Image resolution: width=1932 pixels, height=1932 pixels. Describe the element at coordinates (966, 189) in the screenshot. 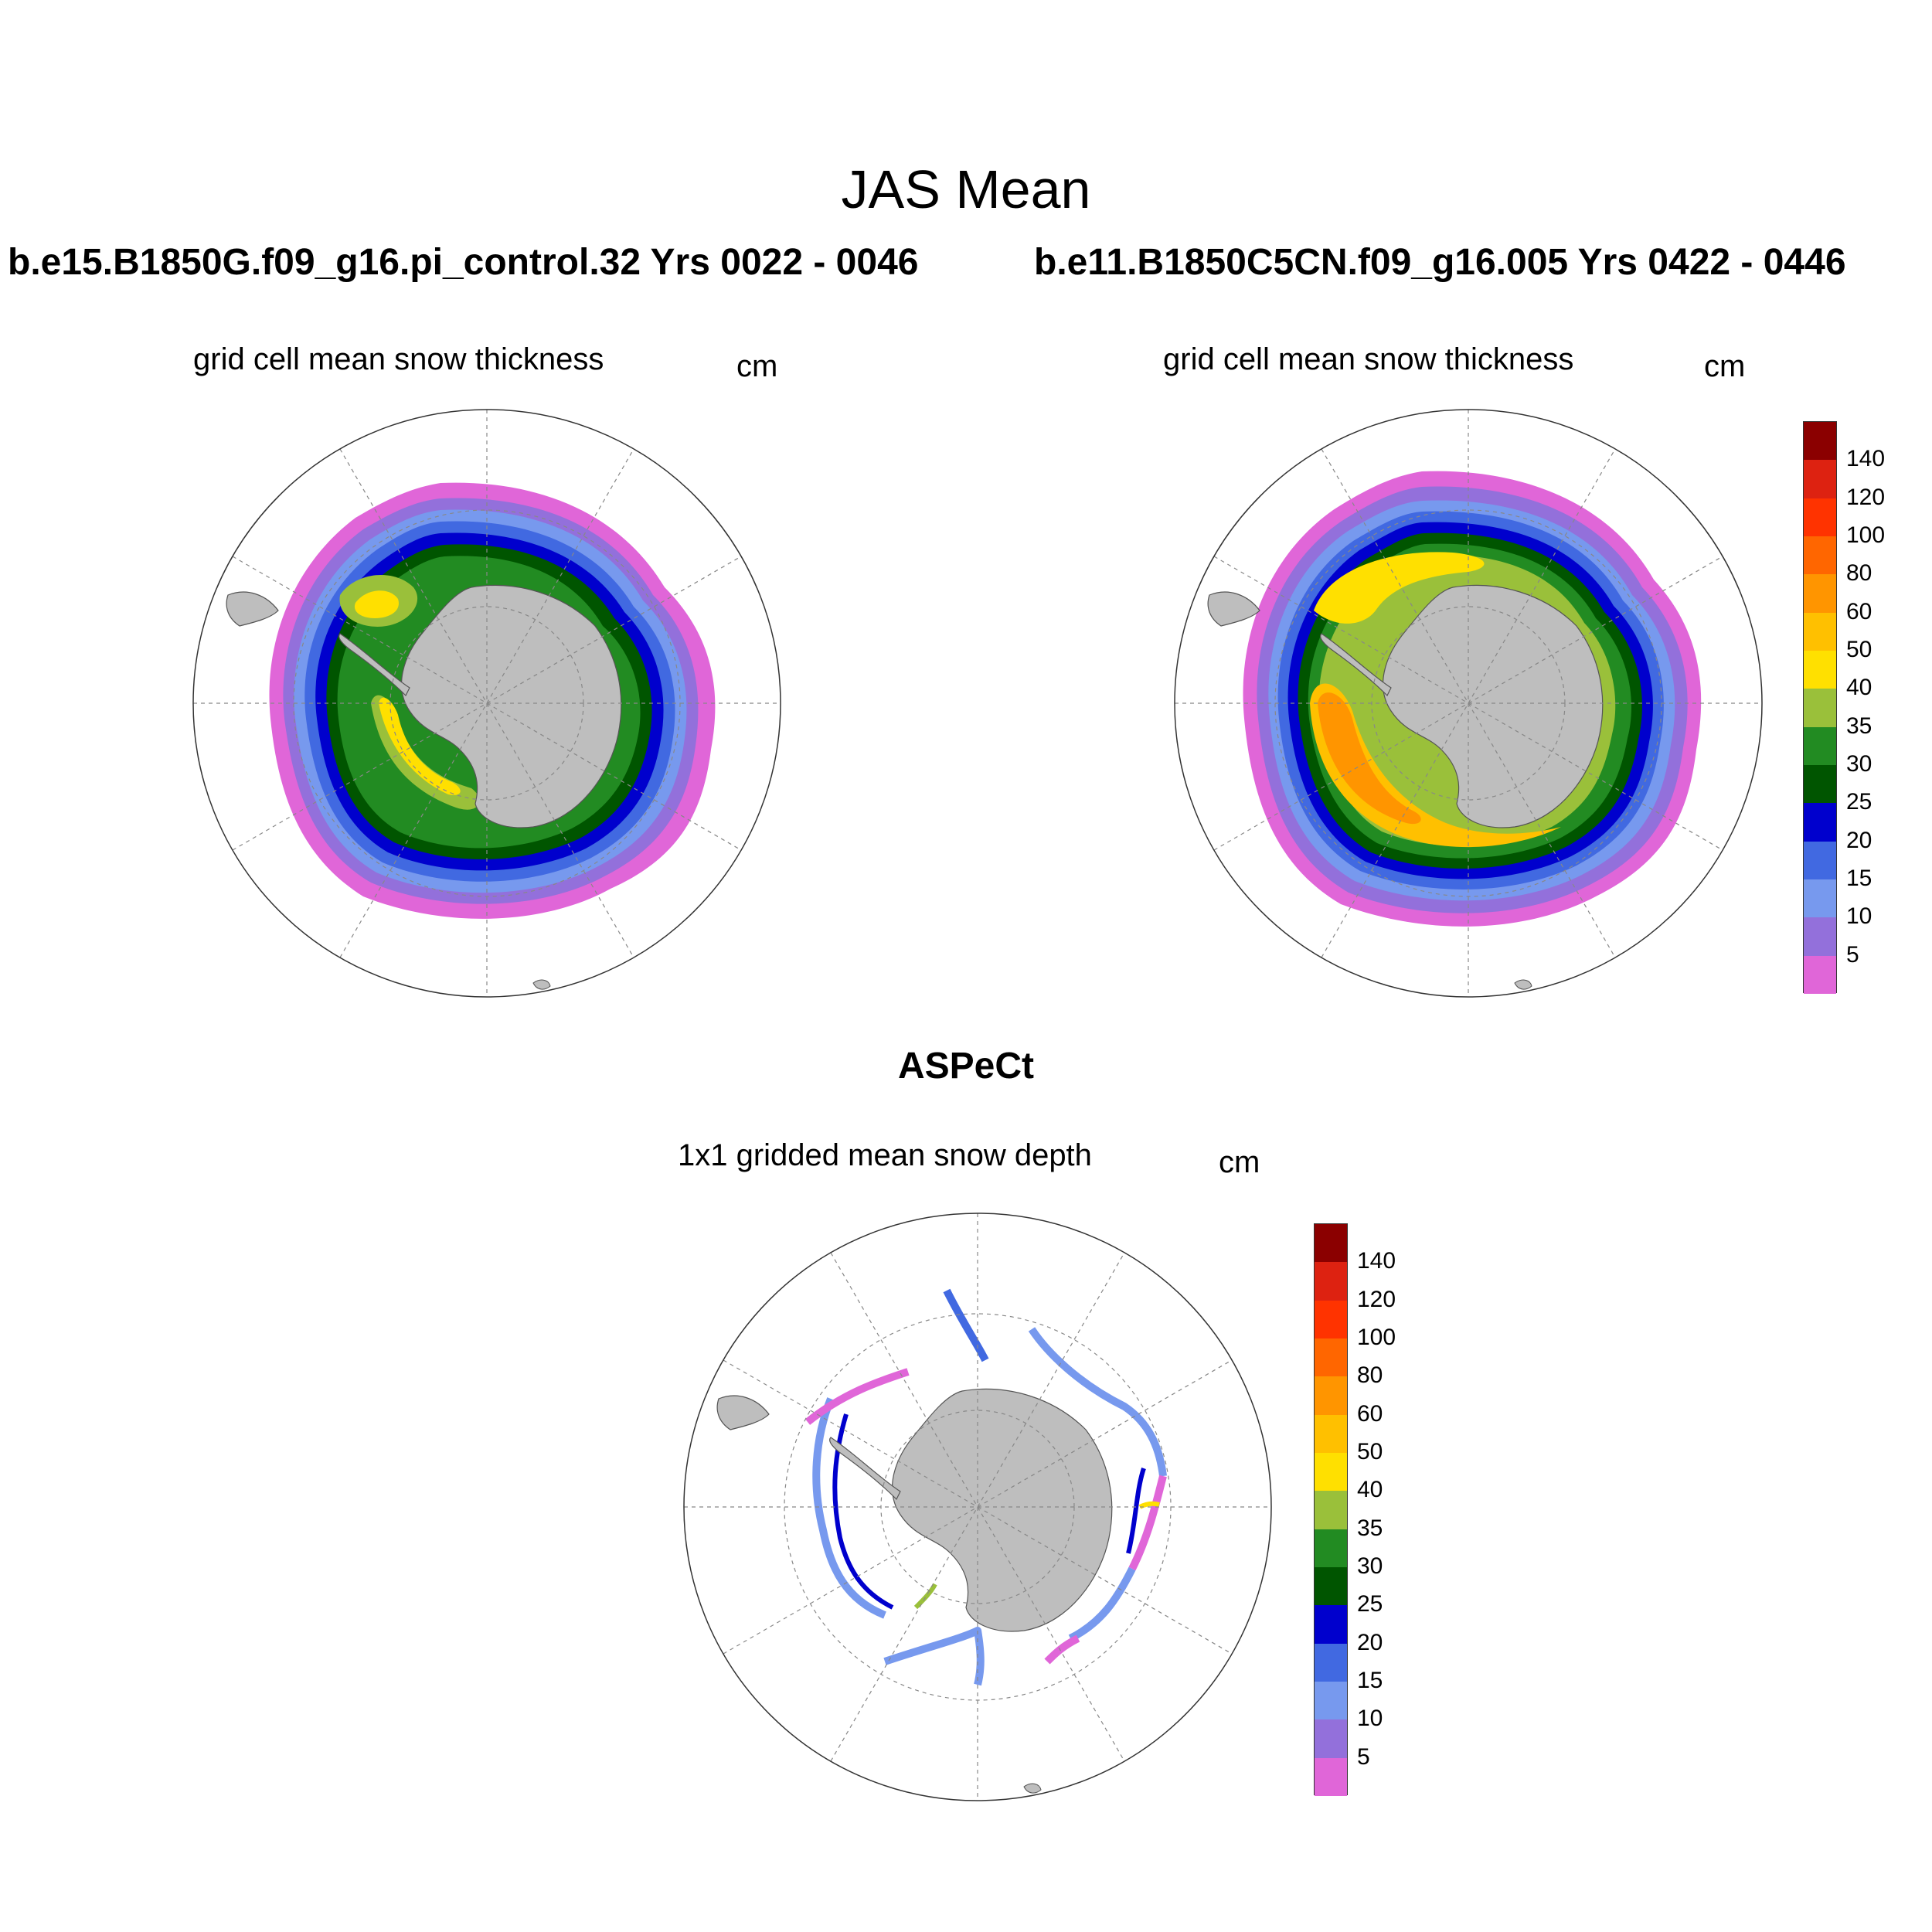

I see `figure-title: JAS Mean` at that location.